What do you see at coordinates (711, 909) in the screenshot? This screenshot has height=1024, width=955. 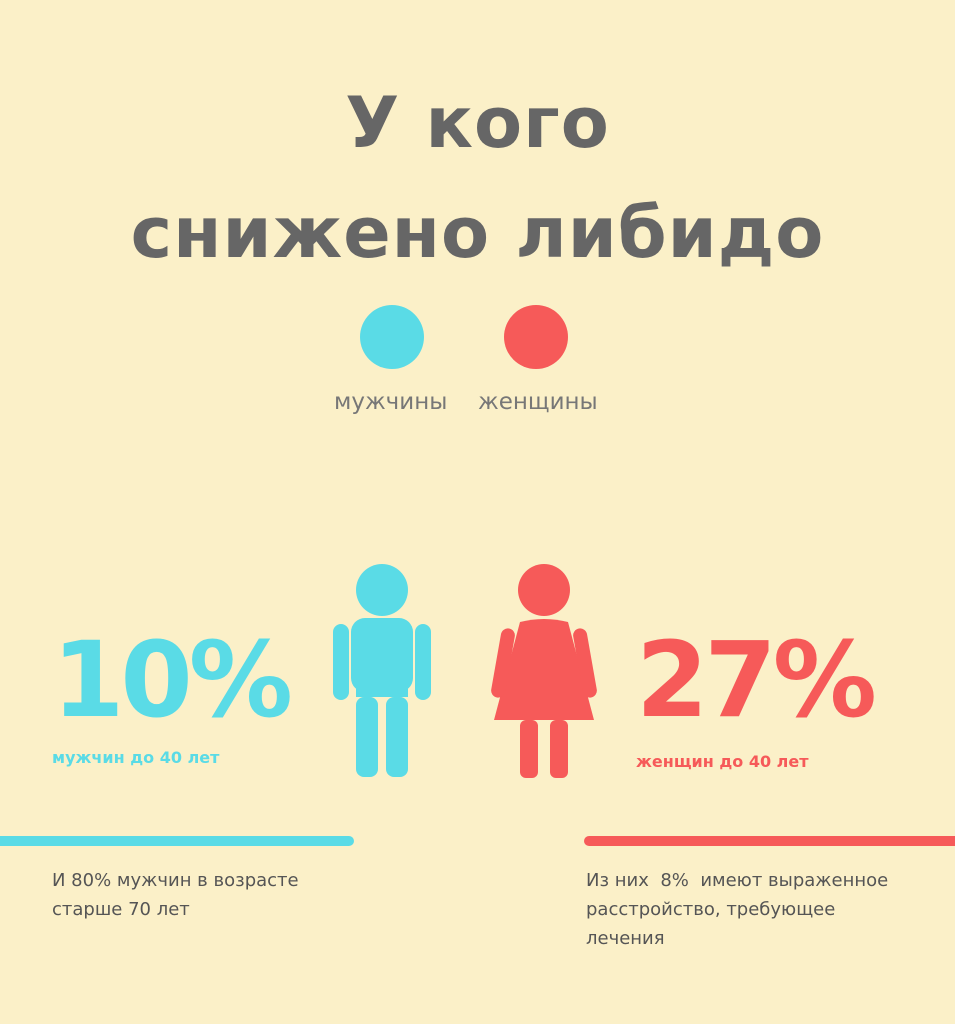 I see `women-note-line-2: расстройство, требующее` at bounding box center [711, 909].